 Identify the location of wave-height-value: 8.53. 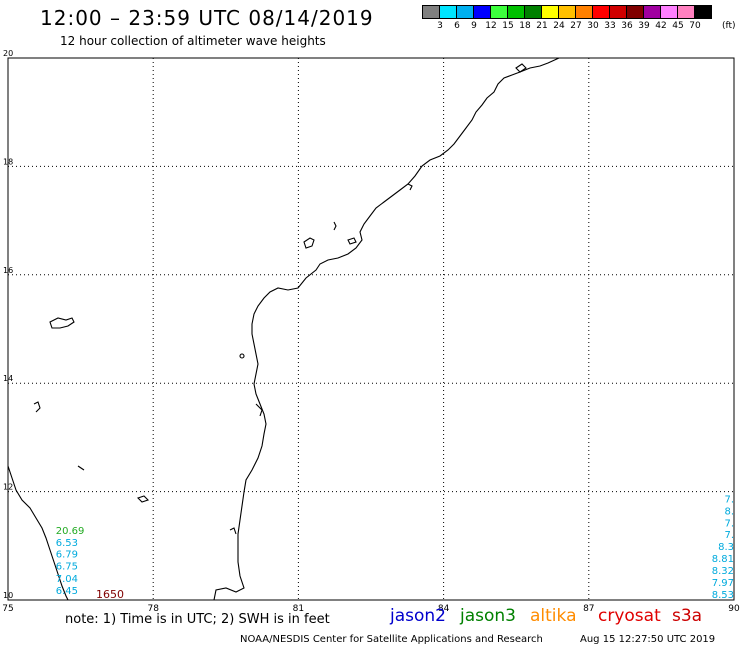
(723, 595).